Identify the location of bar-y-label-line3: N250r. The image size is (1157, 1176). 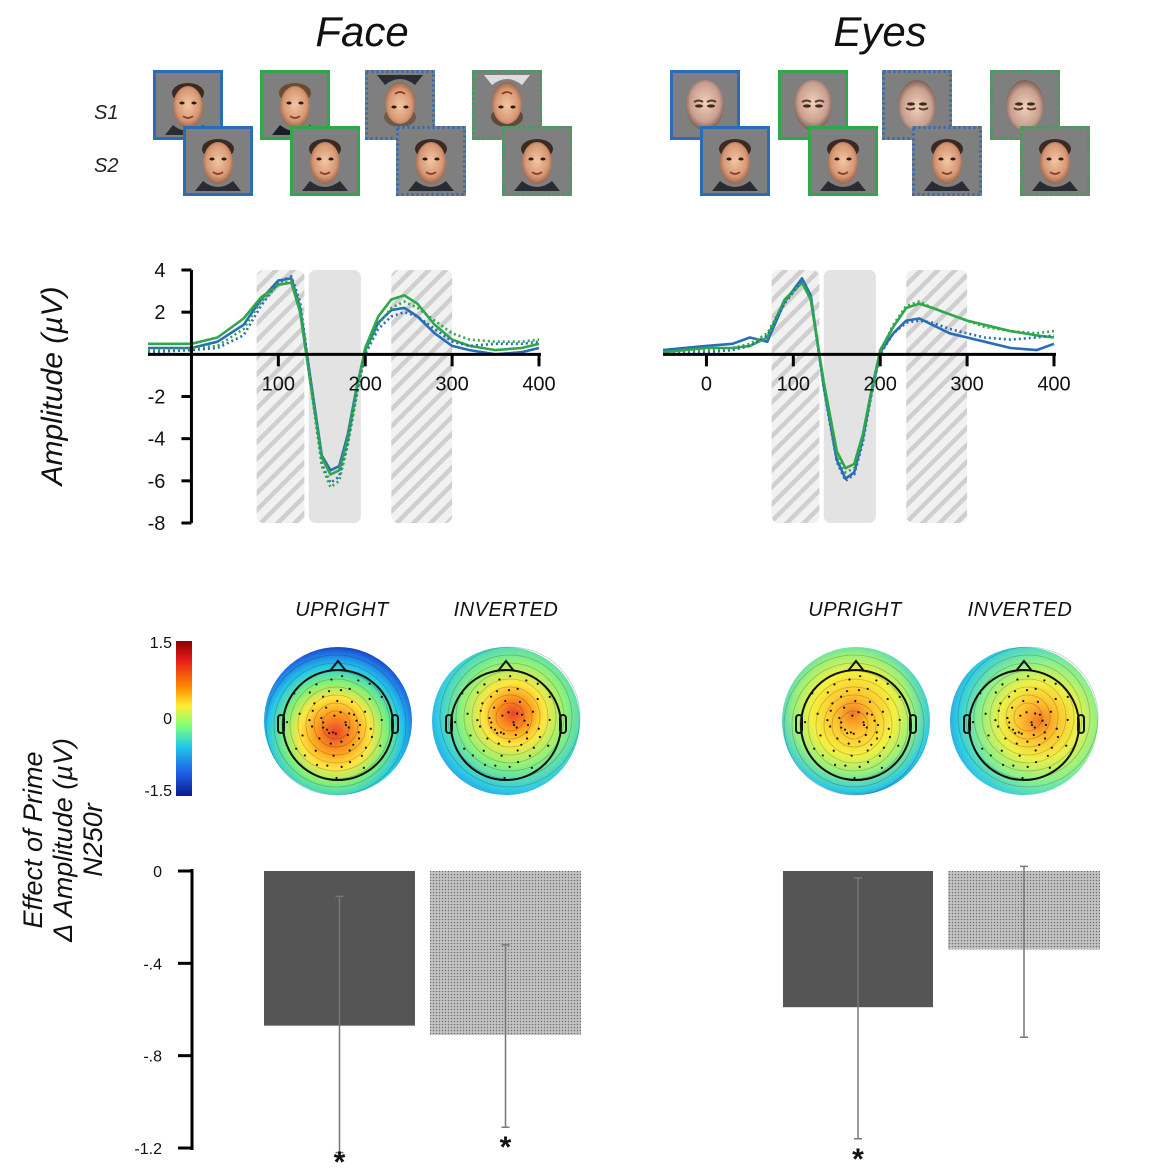
(93, 839).